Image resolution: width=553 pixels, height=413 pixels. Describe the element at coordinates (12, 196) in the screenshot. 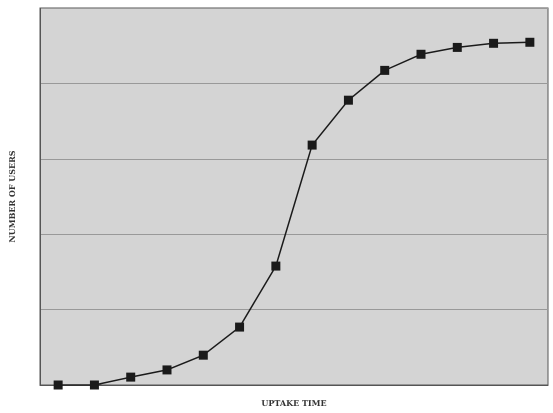

I see `y-axis-title: NUMBER OF USERS` at that location.